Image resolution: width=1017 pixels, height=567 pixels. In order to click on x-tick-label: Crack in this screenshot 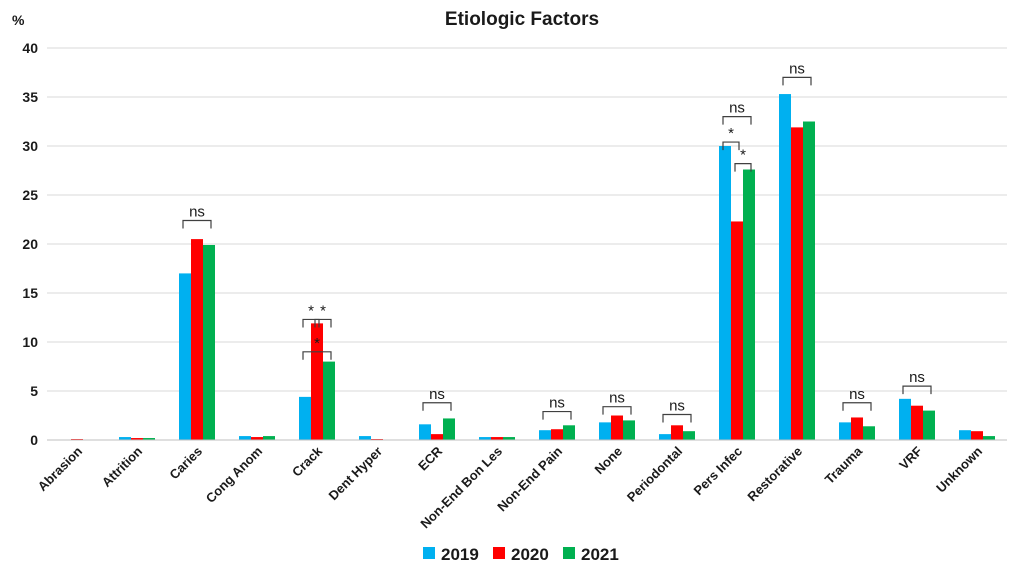, I will do `click(307, 461)`.